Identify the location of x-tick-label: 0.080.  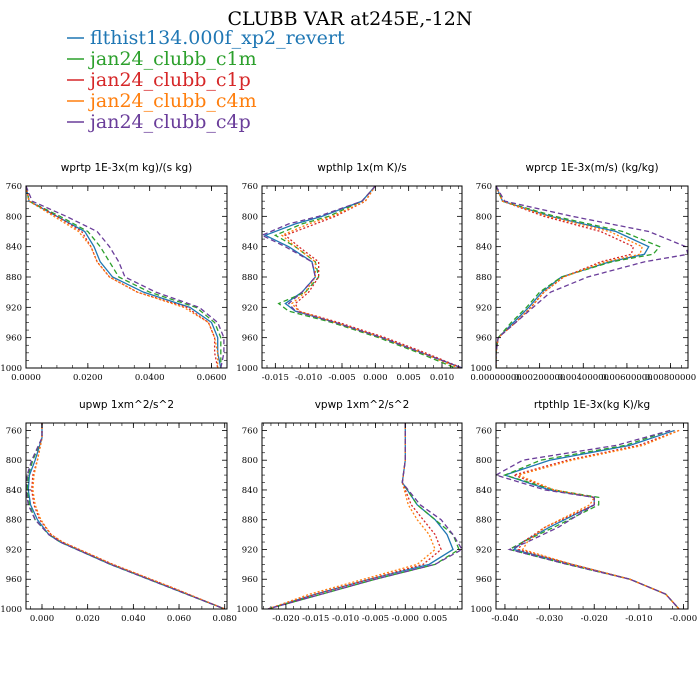
(225, 619).